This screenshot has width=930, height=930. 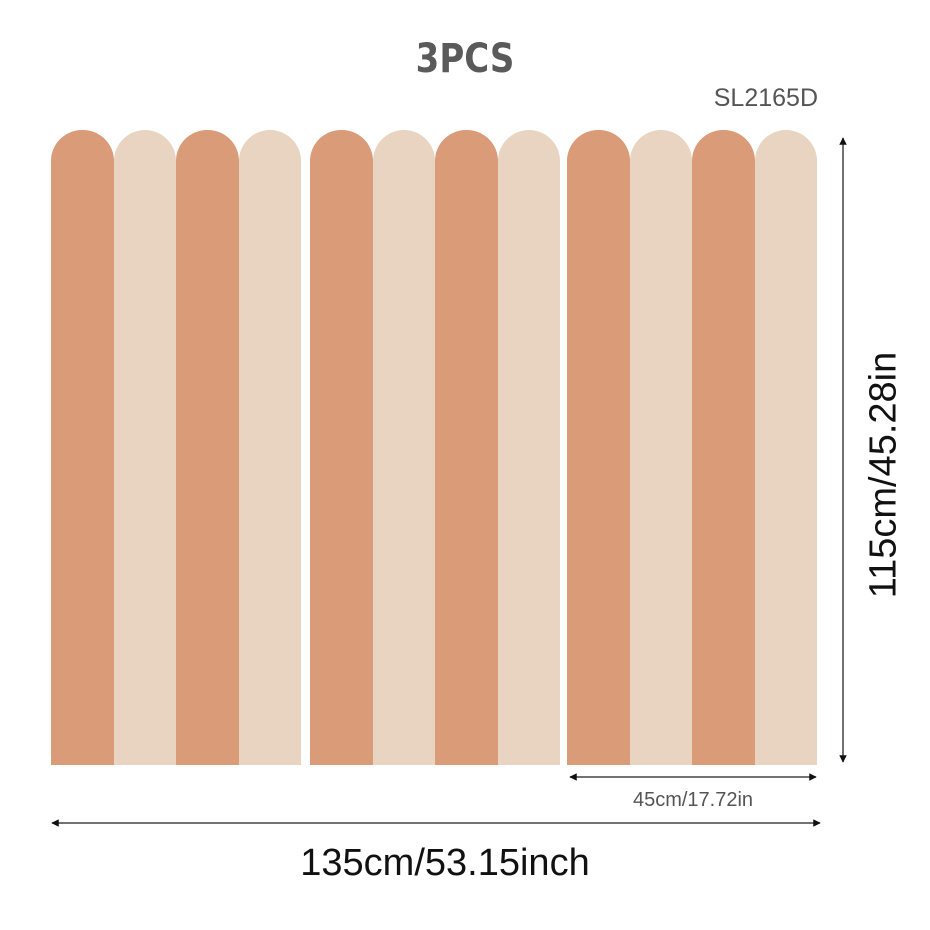 I want to click on title: 3PCS, so click(x=465, y=59).